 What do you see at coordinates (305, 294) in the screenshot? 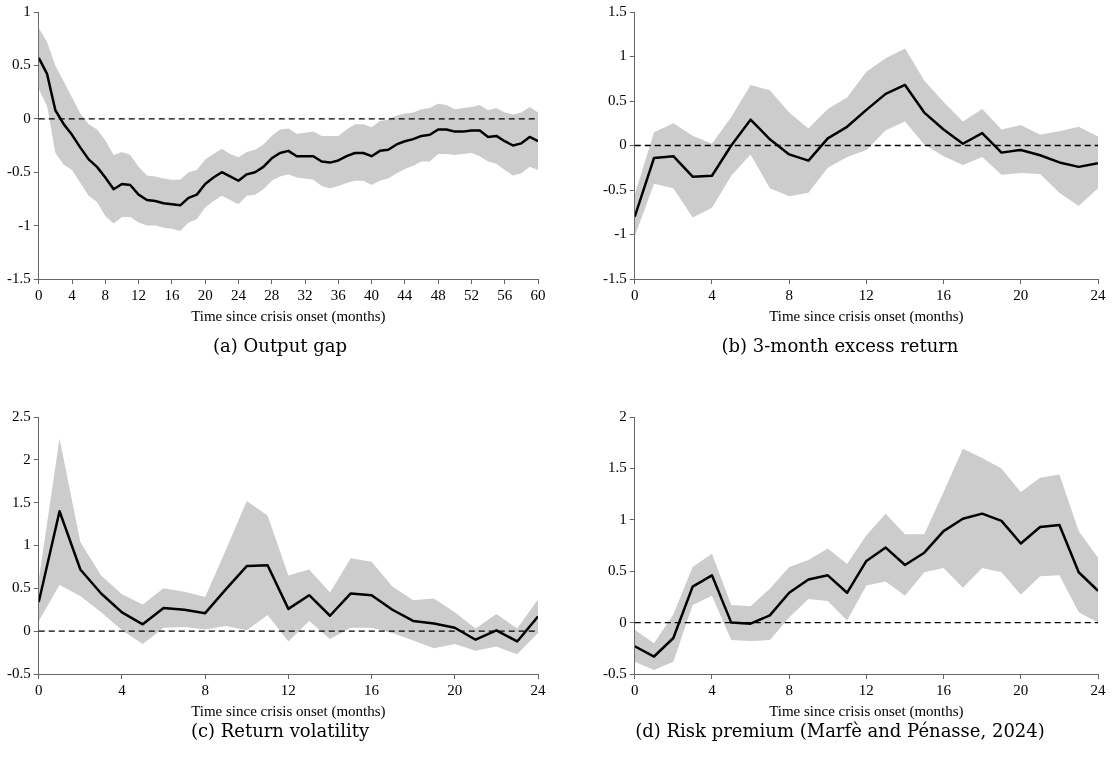
I see `x-tick-label: 32` at bounding box center [305, 294].